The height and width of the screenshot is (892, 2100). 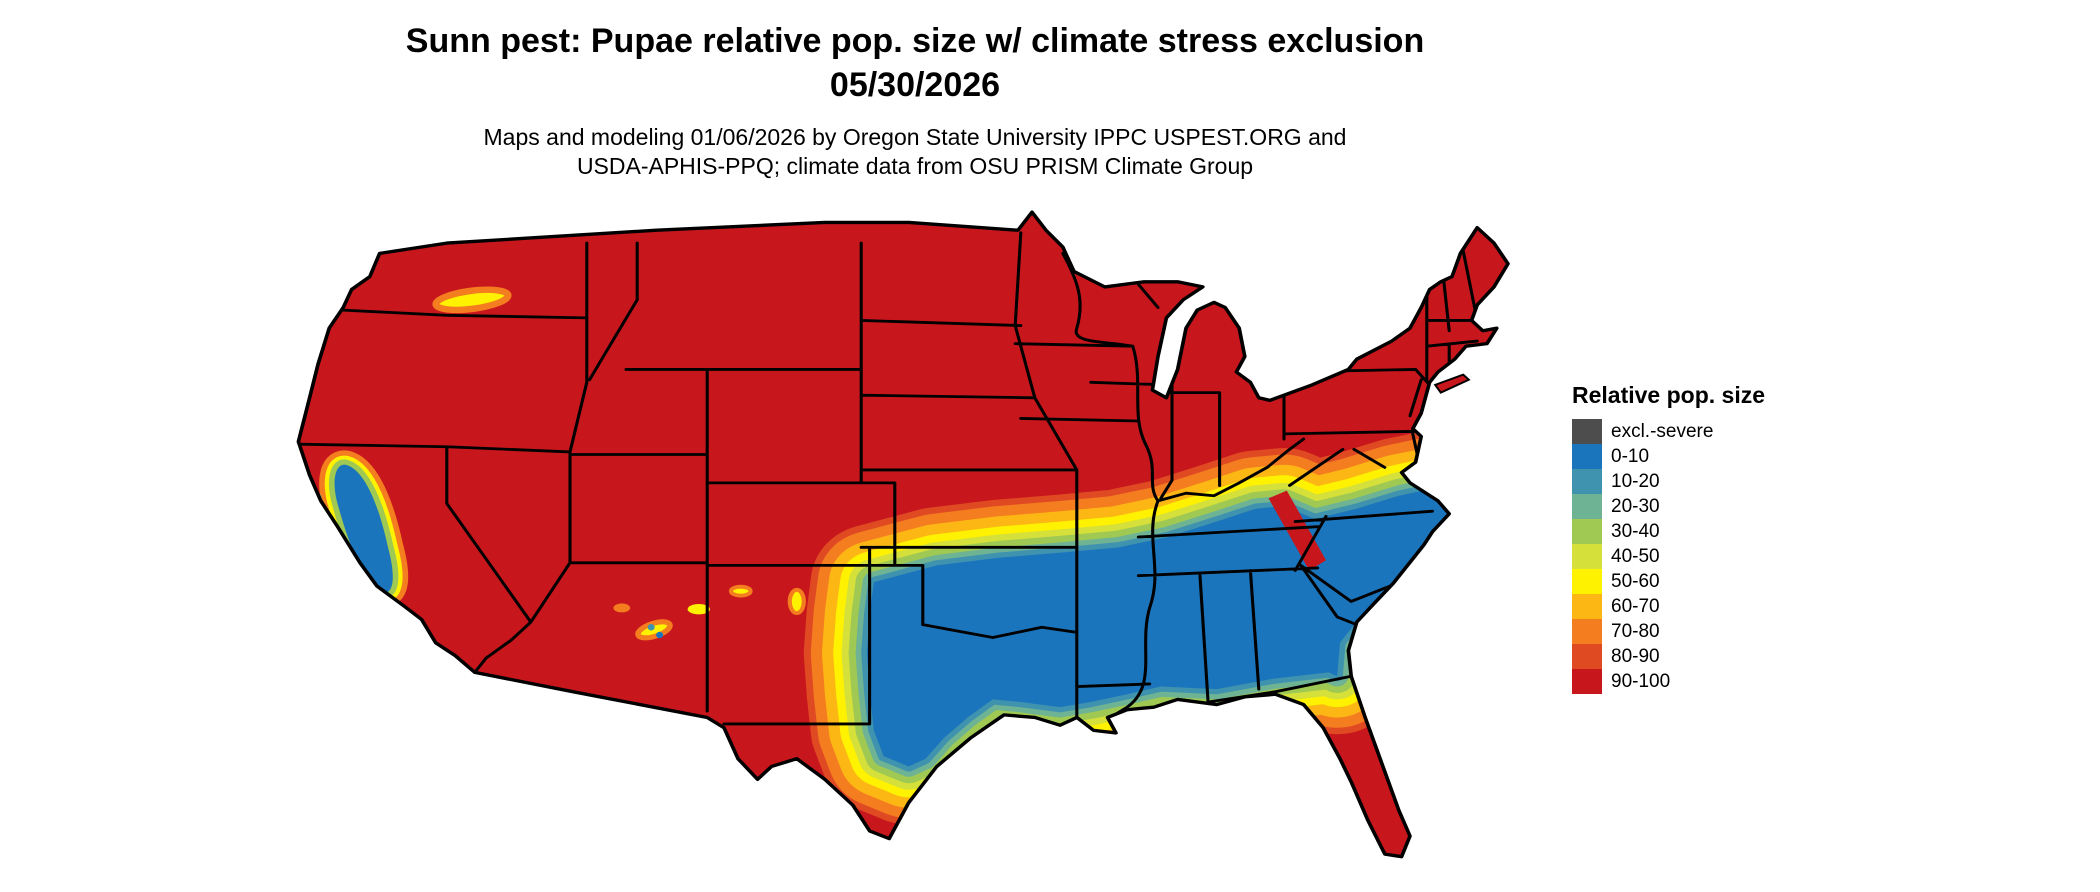 I want to click on legend-label: 90-100, so click(x=1641, y=681).